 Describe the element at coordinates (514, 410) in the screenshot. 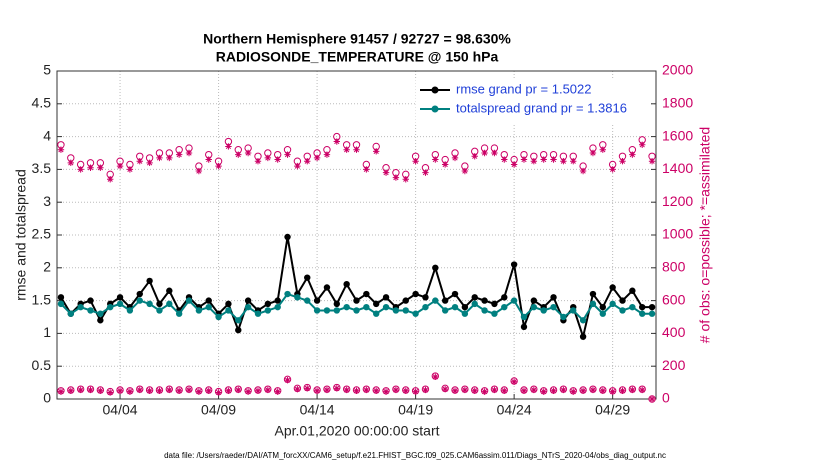

I see `x-tick-label: 04/24` at that location.